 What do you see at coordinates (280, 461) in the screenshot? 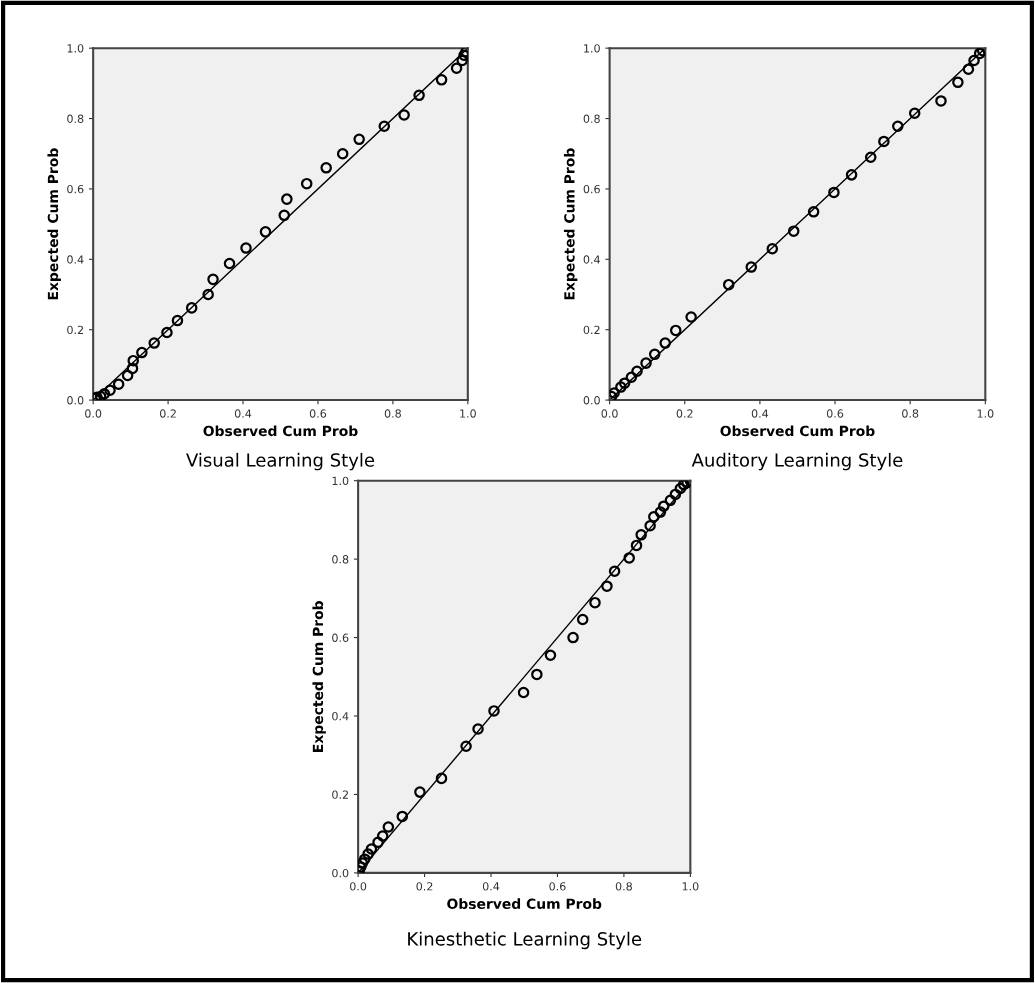
I see `text: Visual Learning Style` at bounding box center [280, 461].